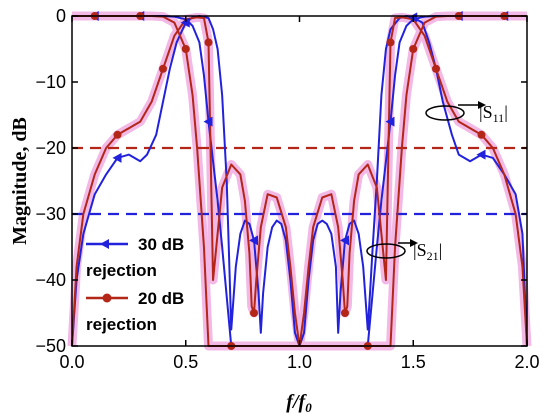 The image size is (550, 418). Describe the element at coordinates (50, 346) in the screenshot. I see `y-tick-label: −50` at that location.